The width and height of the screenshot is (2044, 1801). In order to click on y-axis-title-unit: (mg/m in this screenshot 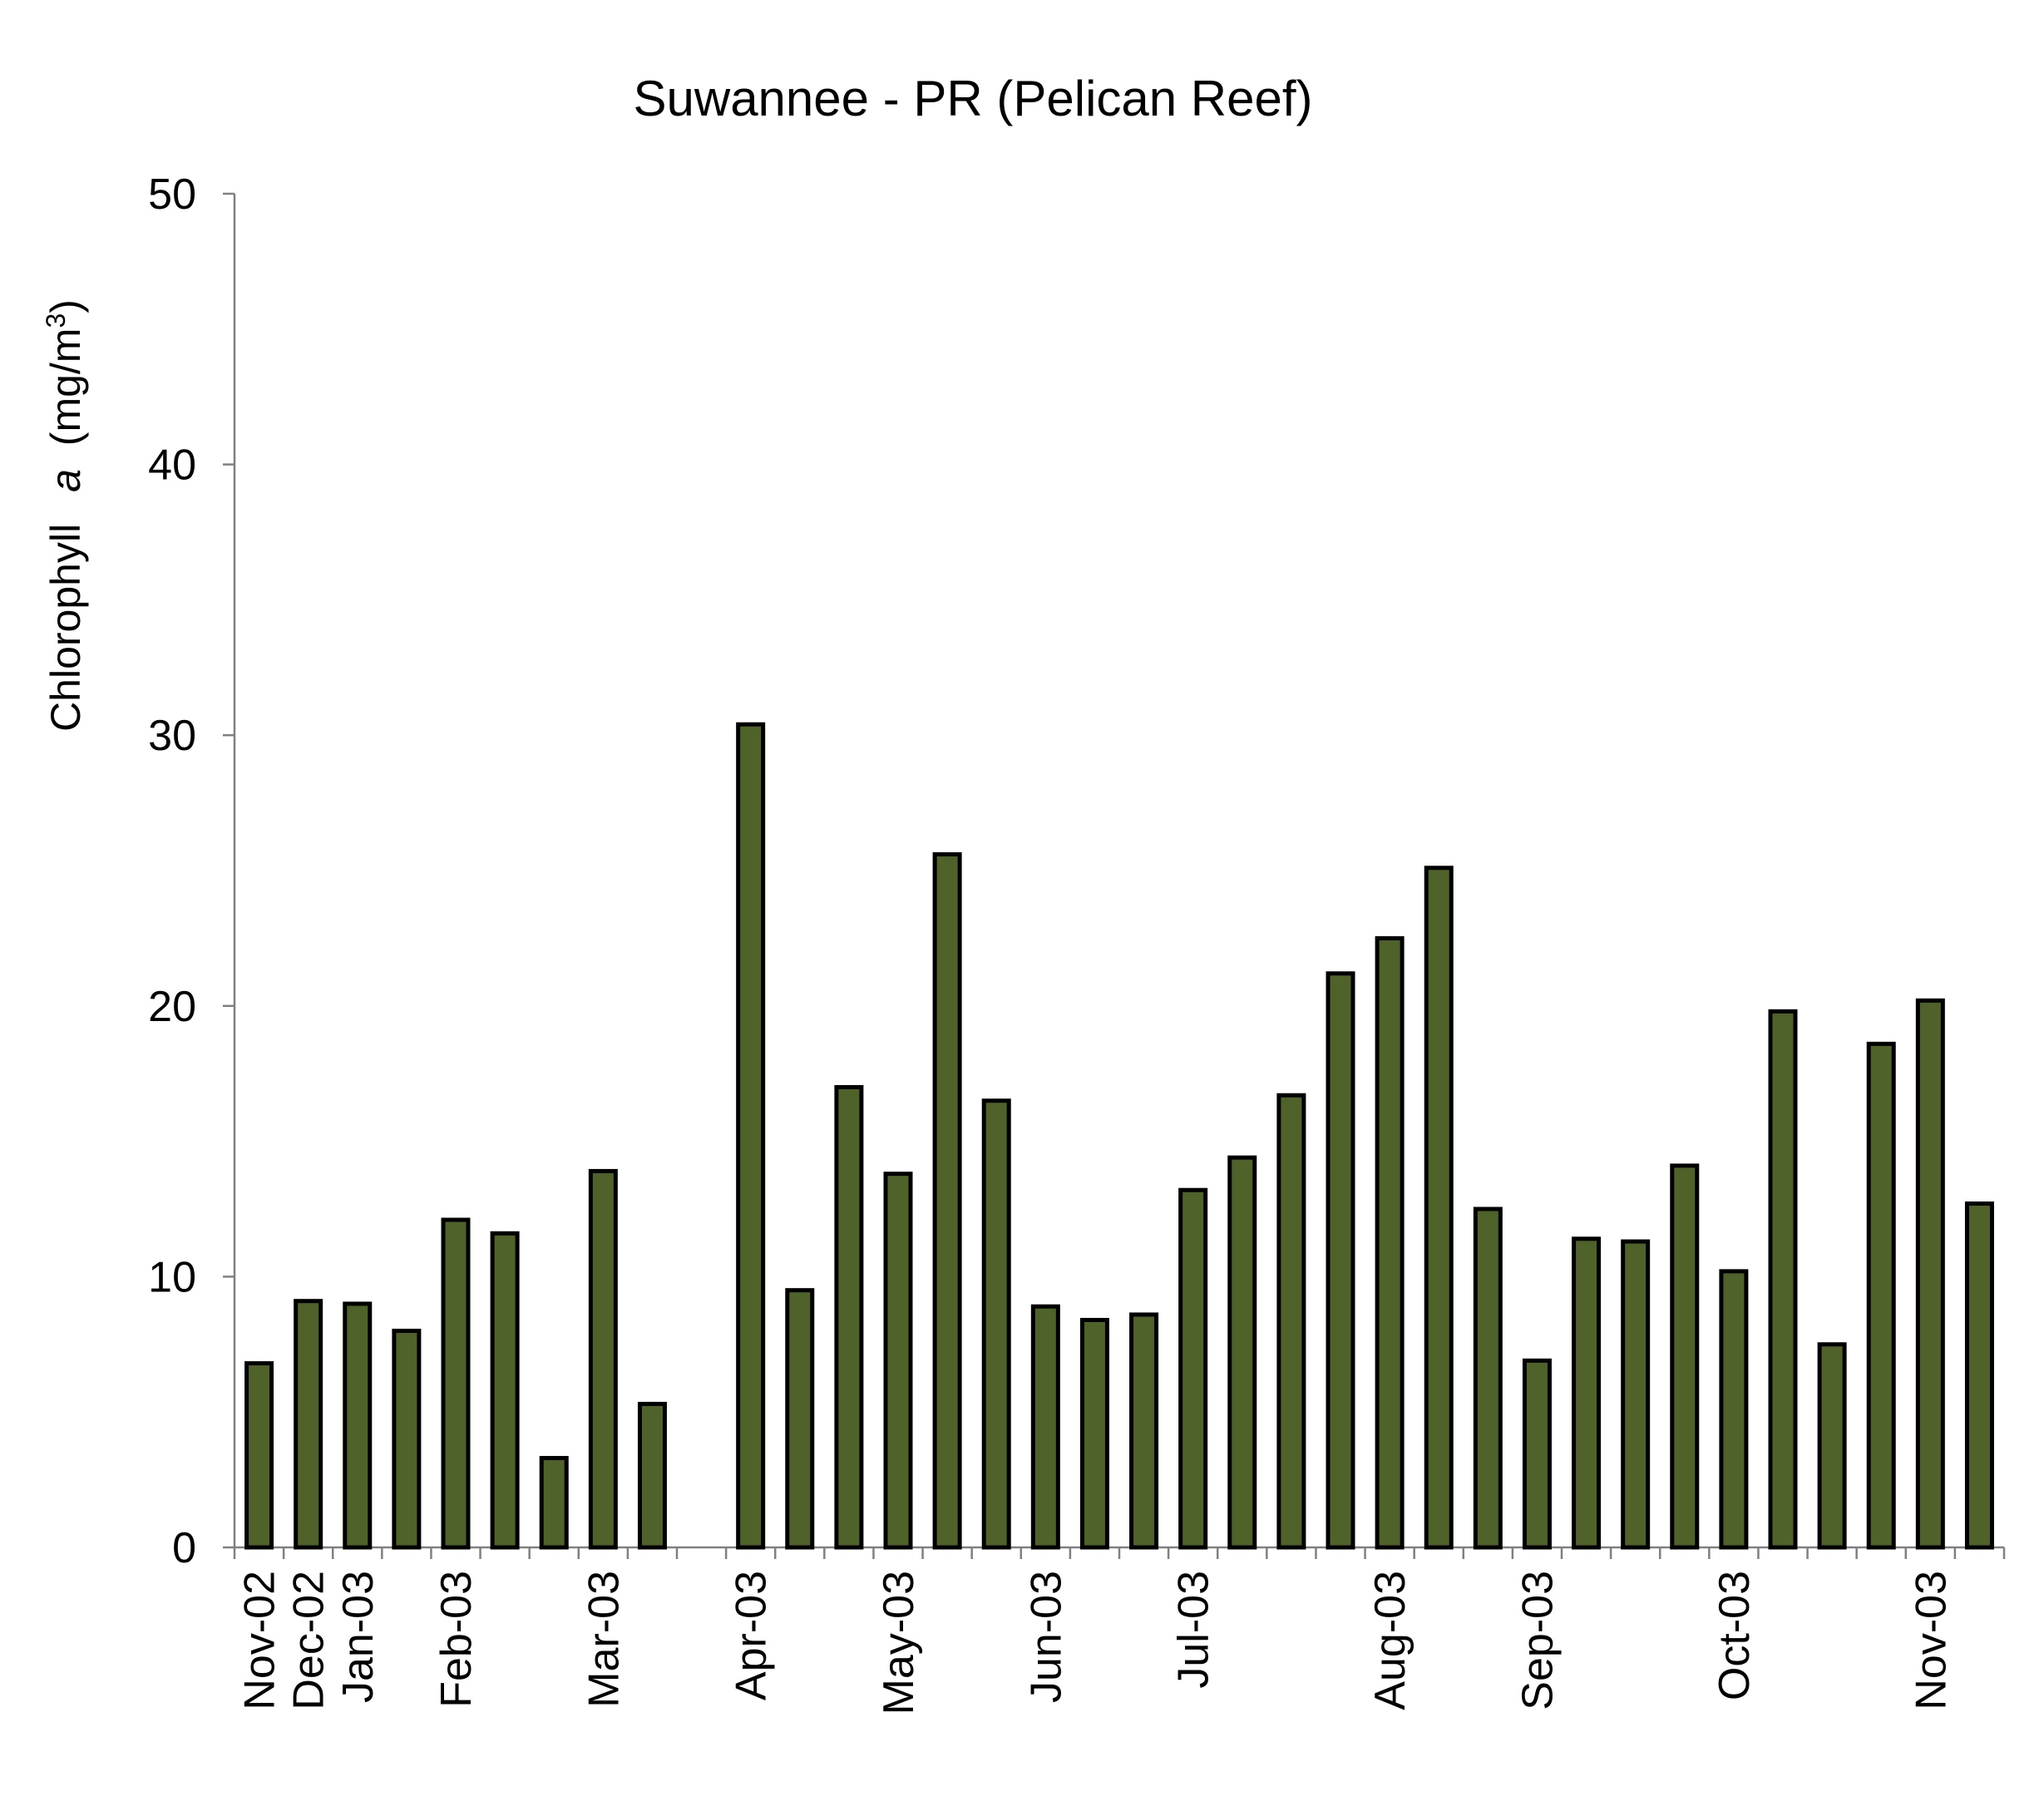, I will do `click(65, 388)`.